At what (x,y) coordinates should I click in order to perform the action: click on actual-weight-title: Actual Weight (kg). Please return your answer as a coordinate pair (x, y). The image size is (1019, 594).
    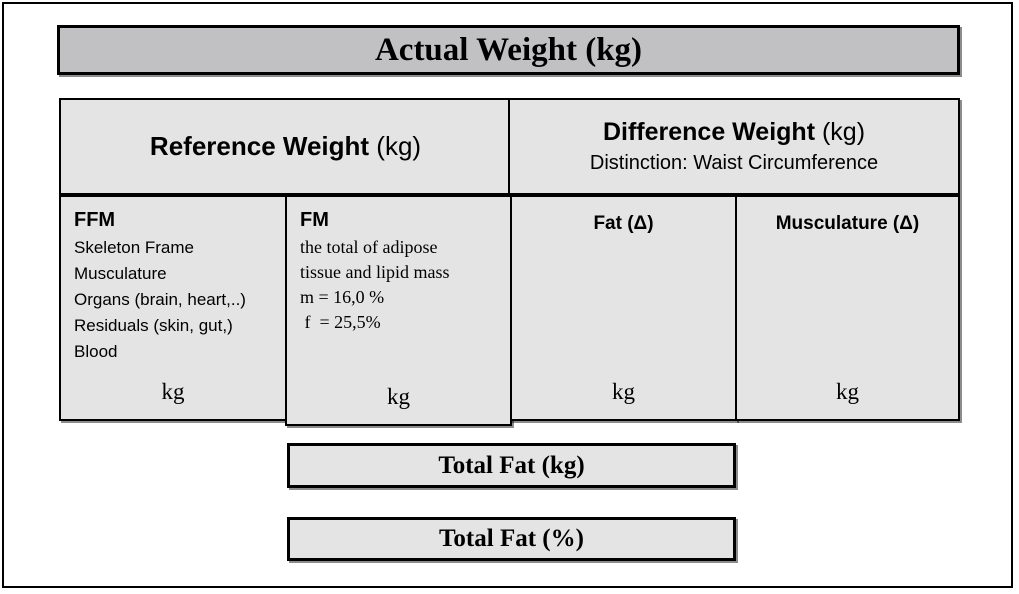
    Looking at the image, I should click on (508, 49).